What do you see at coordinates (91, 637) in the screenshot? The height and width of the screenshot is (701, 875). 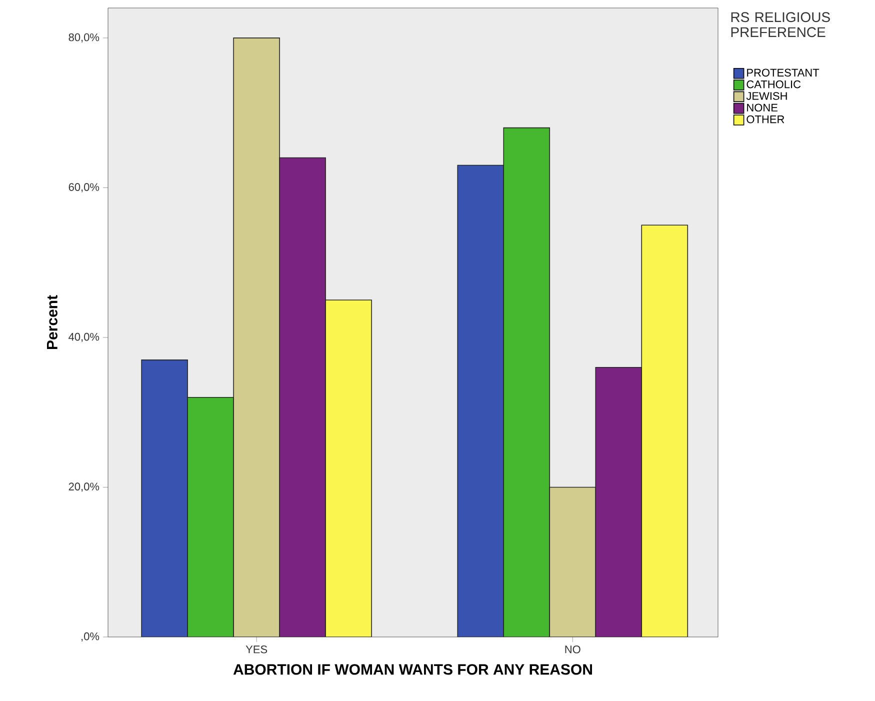 I see `y-tick-label: ,0%` at bounding box center [91, 637].